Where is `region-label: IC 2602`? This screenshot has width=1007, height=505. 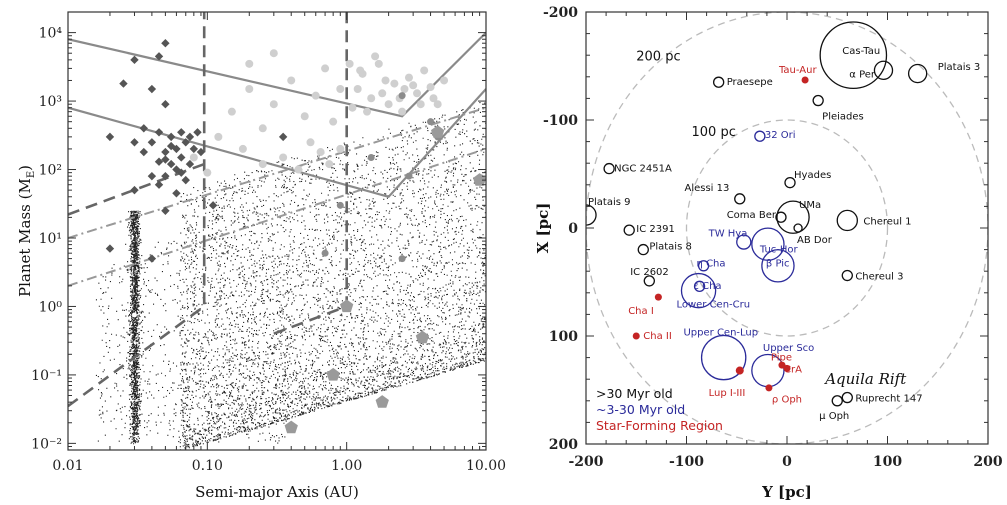 region-label: IC 2602 is located at coordinates (649, 272).